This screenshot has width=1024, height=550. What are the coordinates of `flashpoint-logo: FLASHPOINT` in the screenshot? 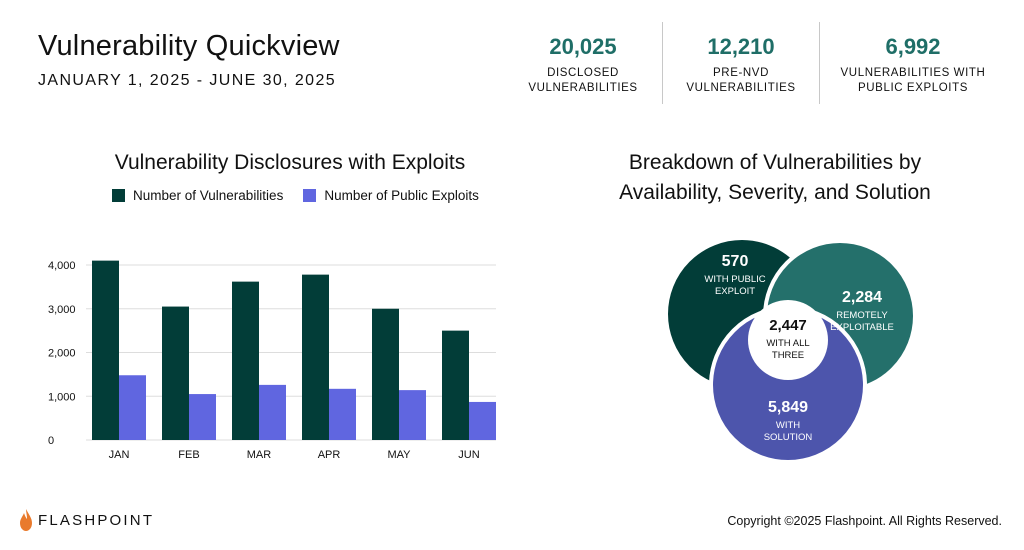 It's located at (87, 520).